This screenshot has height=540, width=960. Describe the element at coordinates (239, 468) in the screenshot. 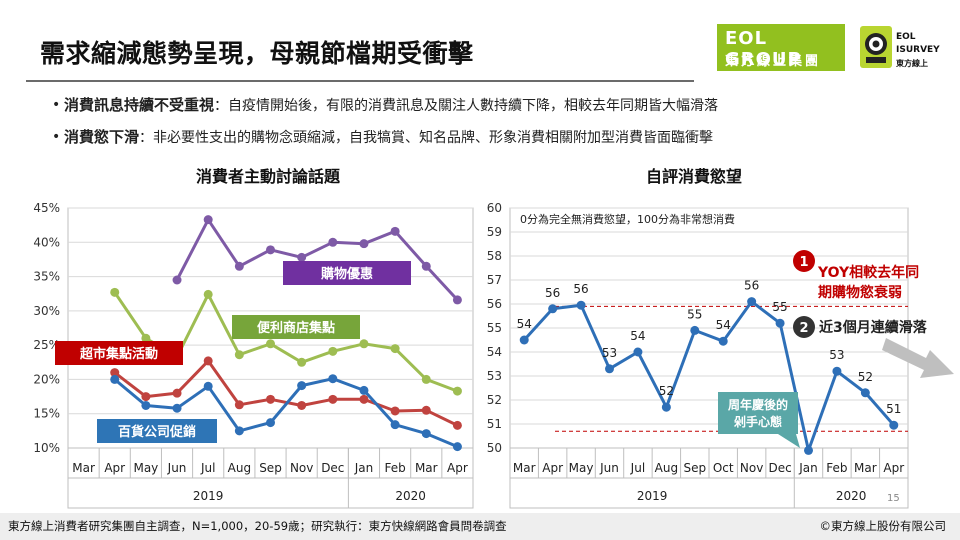

I see `x-tick-label: Aug` at that location.